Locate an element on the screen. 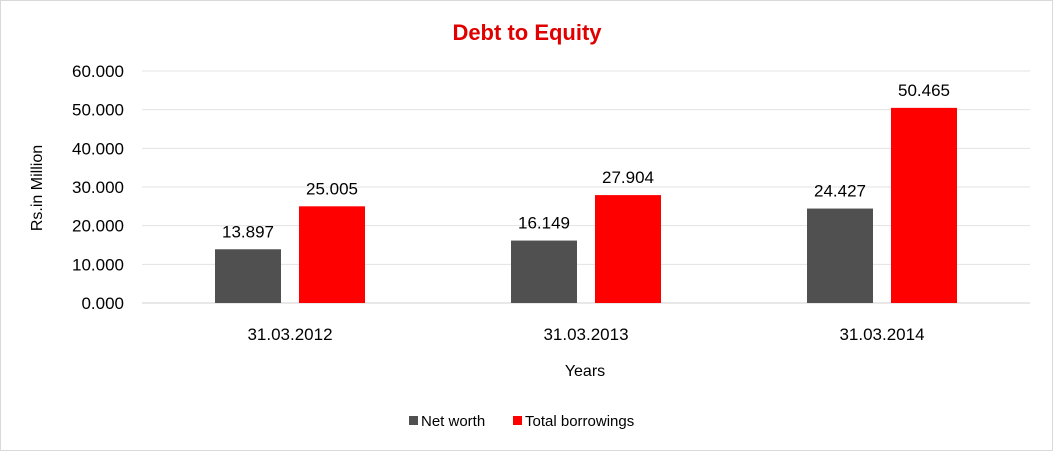 Image resolution: width=1053 pixels, height=451 pixels. x-tick-label: 31.03.2013 is located at coordinates (585, 334).